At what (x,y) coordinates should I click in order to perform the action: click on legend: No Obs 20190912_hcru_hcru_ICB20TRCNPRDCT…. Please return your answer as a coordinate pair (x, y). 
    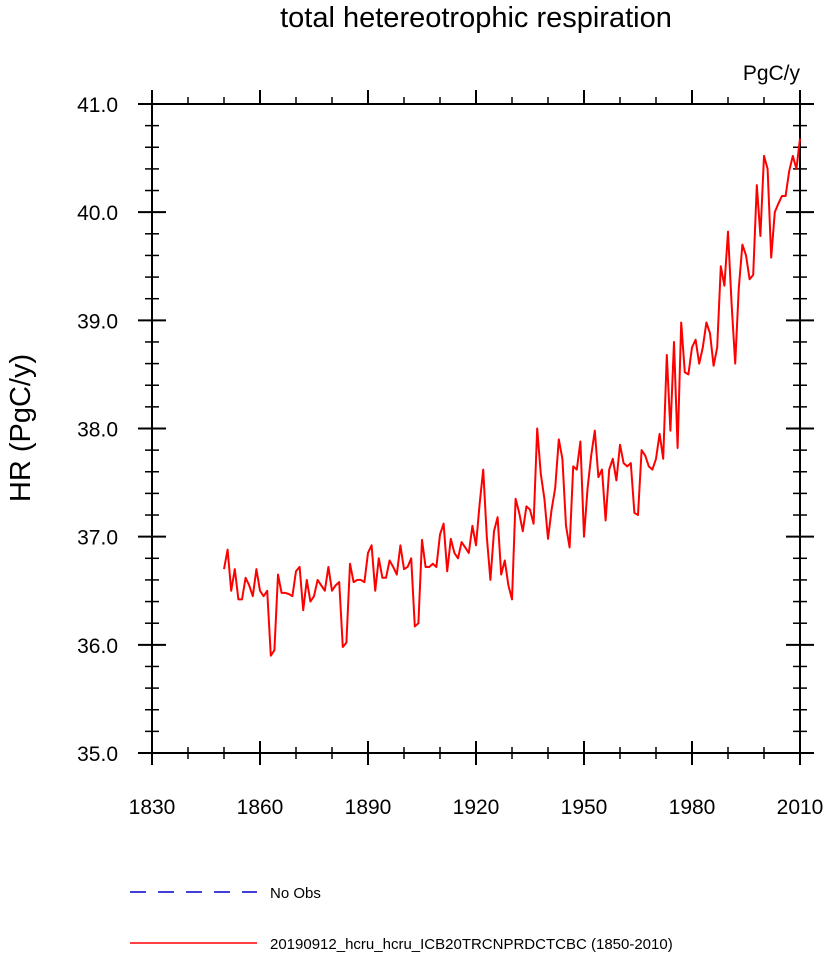
    Looking at the image, I should click on (401, 919).